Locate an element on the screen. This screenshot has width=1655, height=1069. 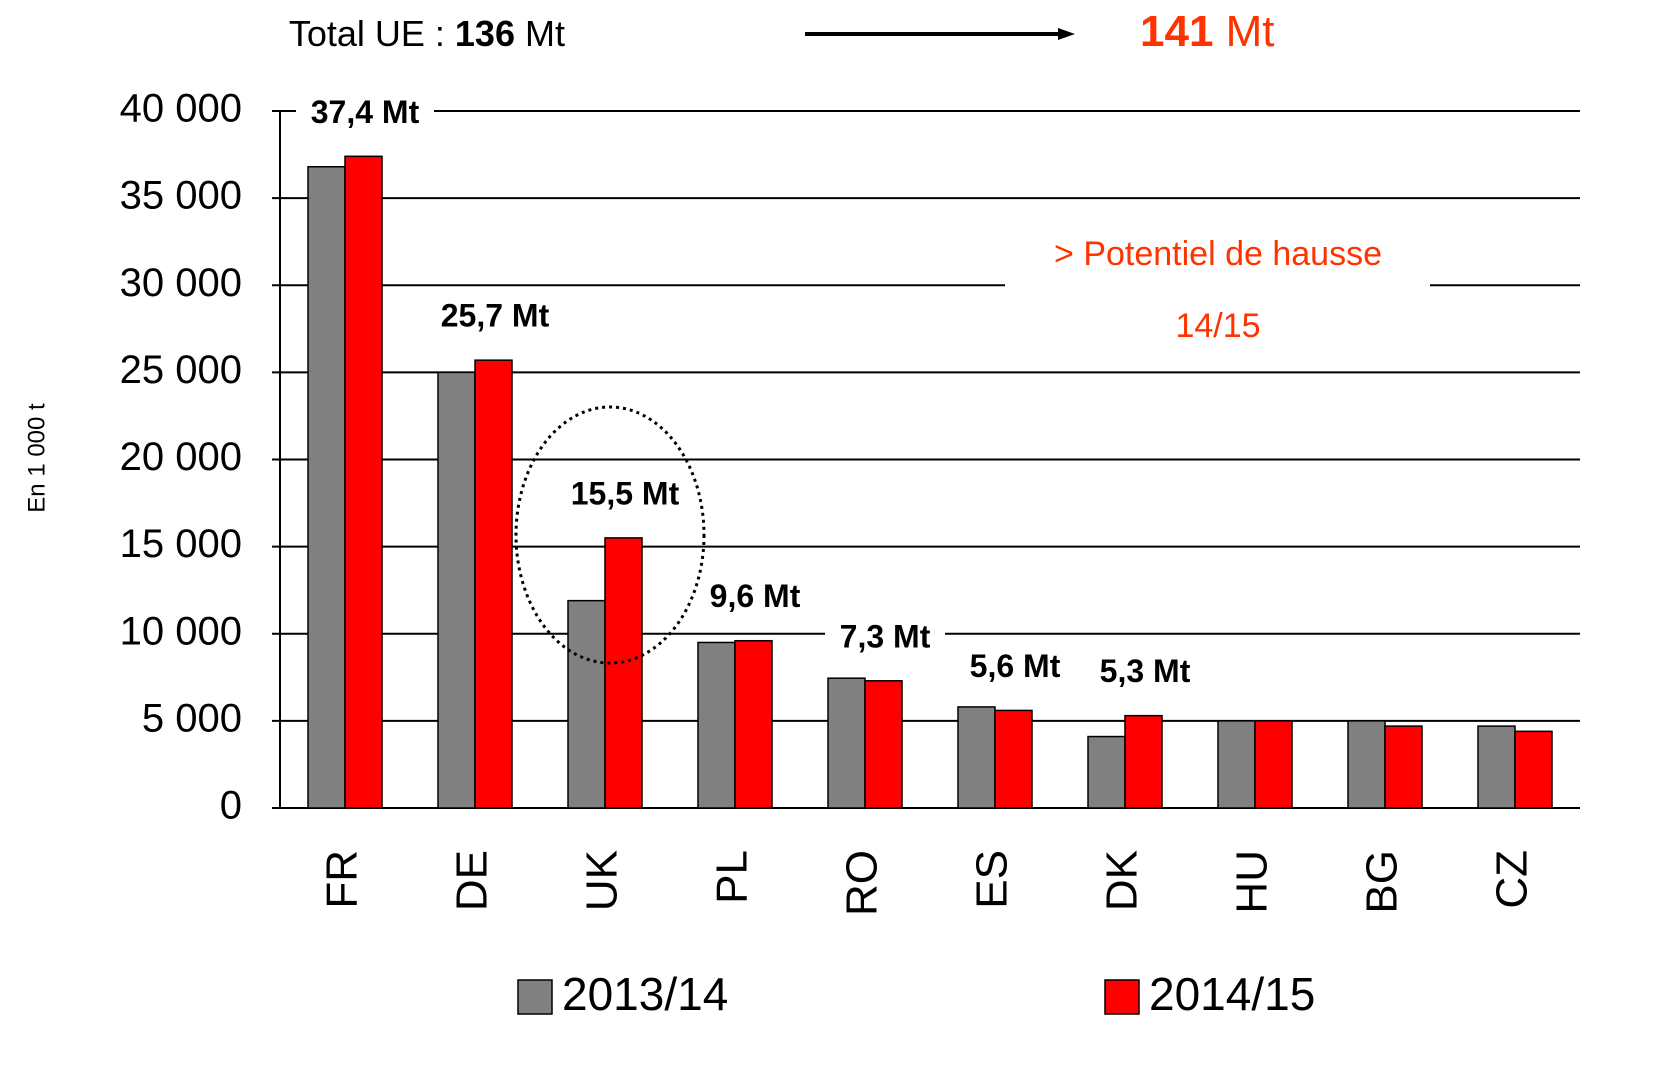
header-total: Total UE : 136 Mt is located at coordinates (427, 33).